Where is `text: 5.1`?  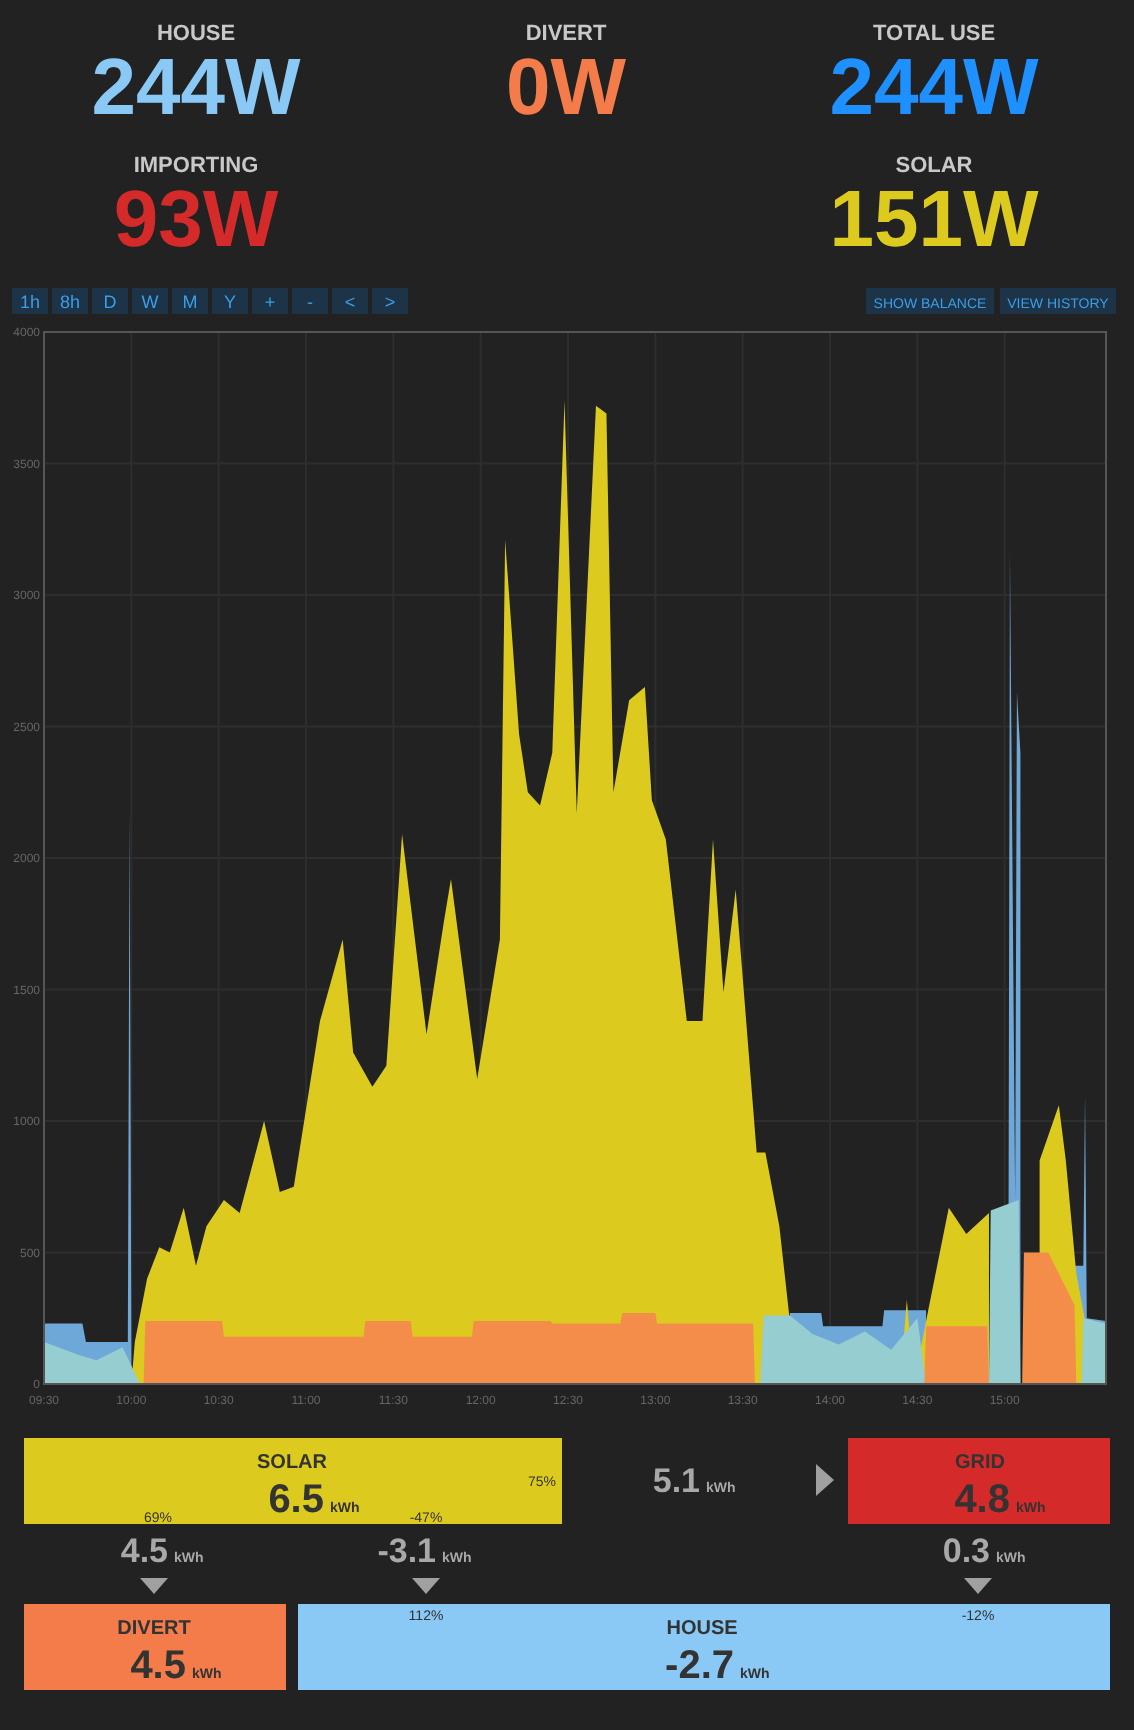
text: 5.1 is located at coordinates (676, 1481).